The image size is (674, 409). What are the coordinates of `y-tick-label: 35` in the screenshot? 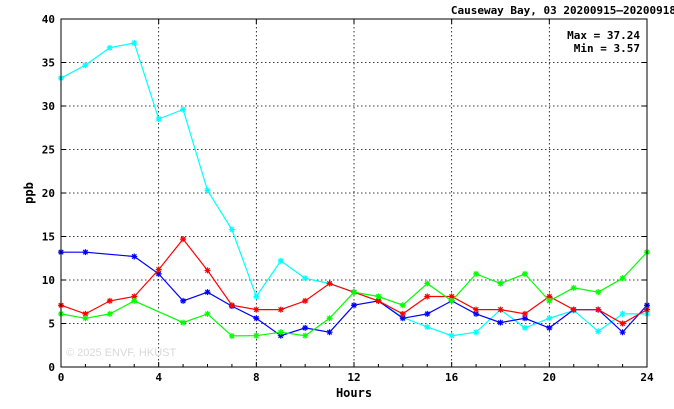 It's located at (48, 63).